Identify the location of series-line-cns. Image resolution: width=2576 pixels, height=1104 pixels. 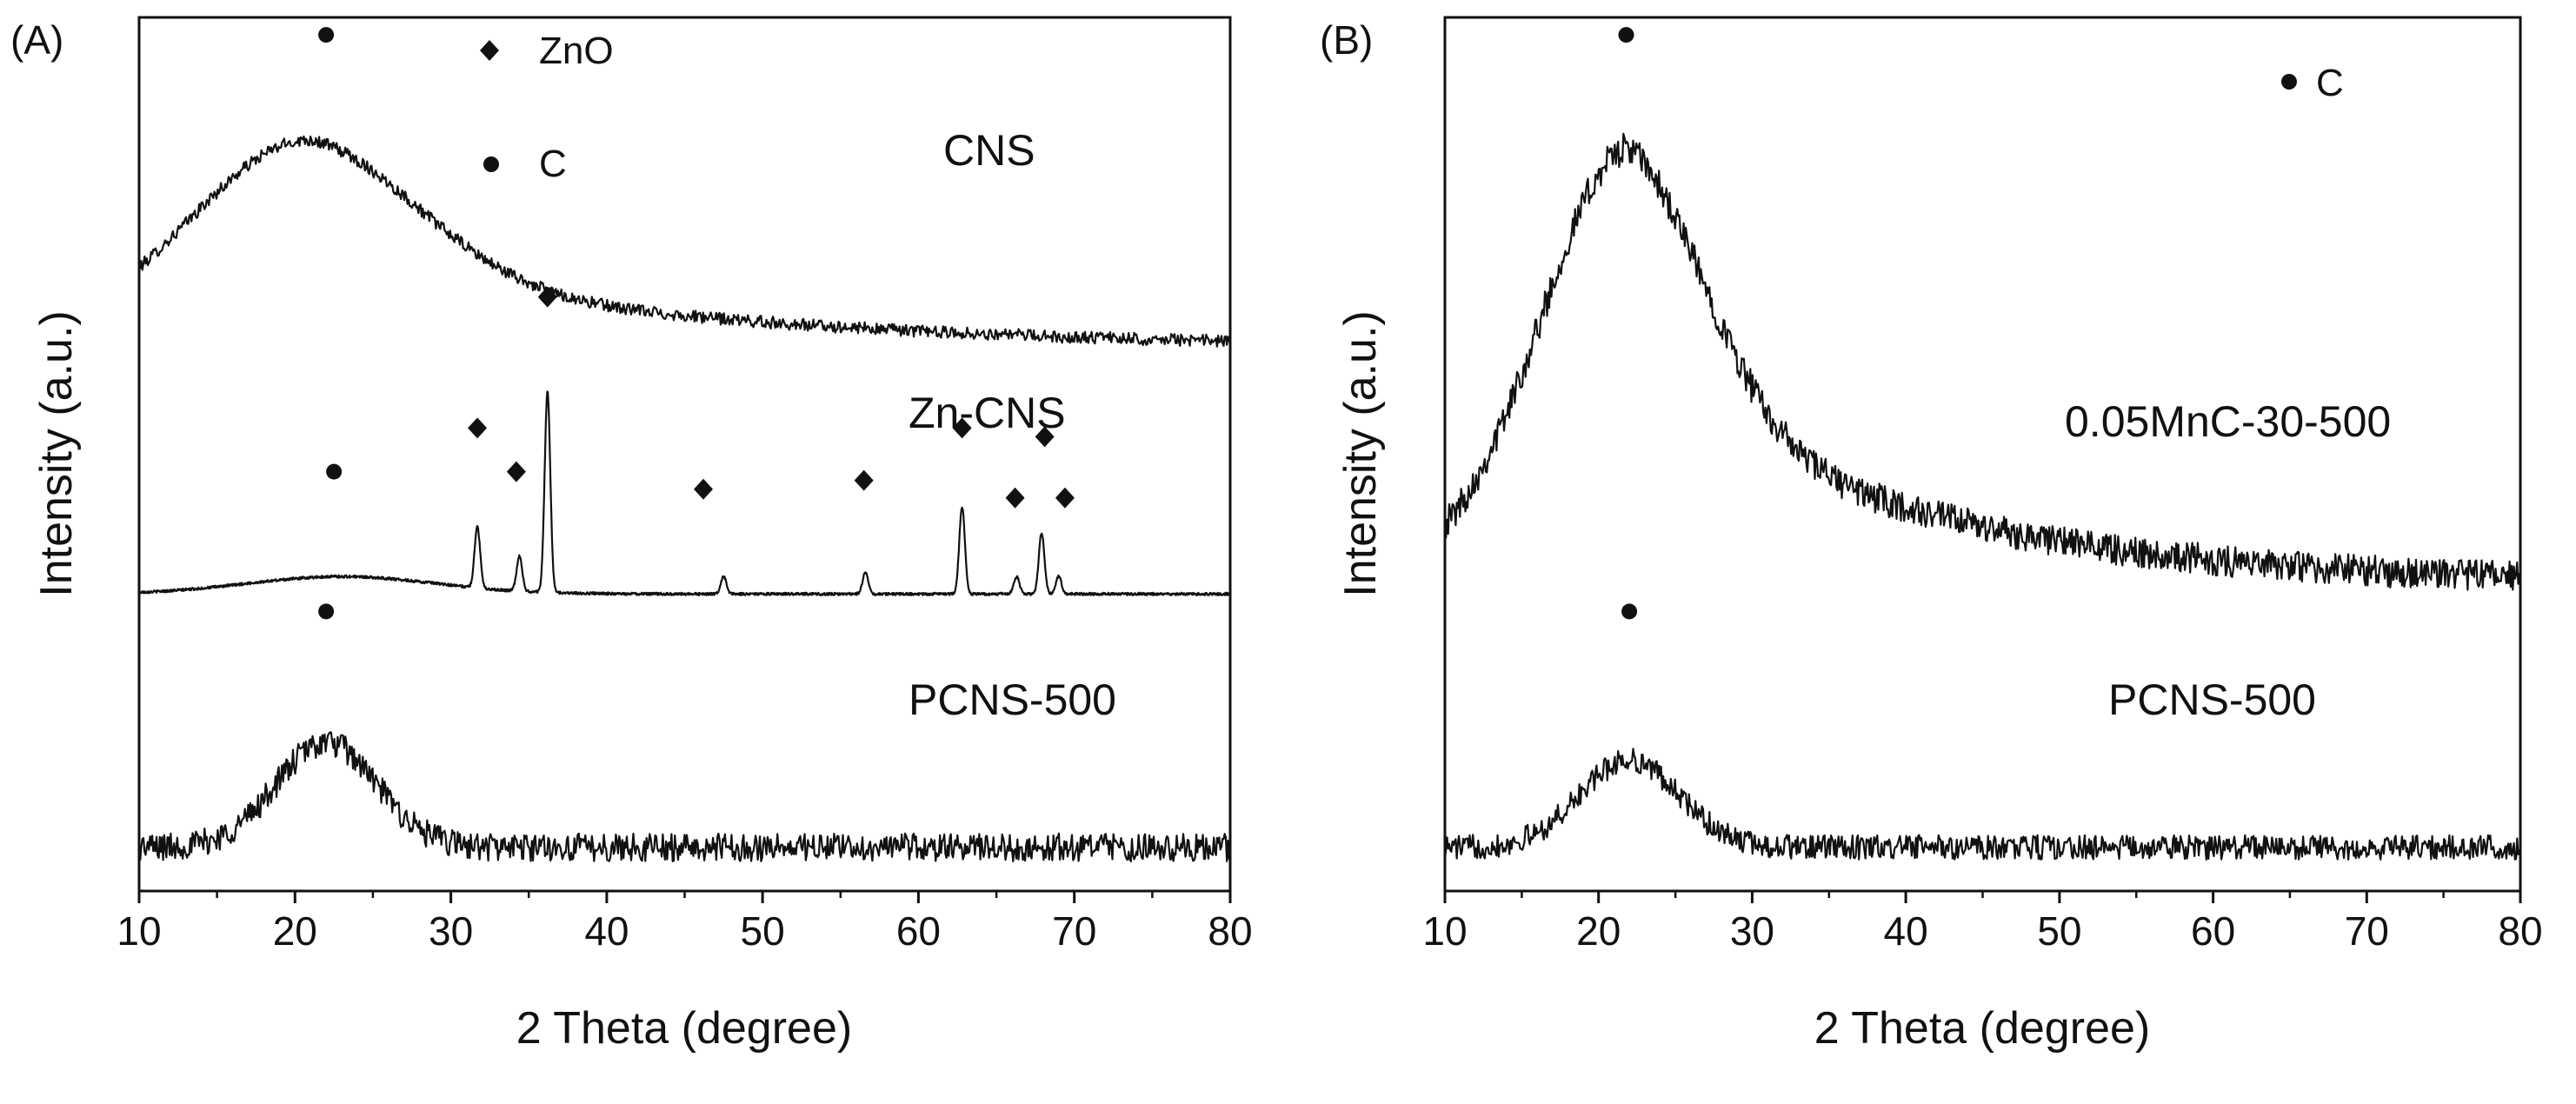
(684, 241).